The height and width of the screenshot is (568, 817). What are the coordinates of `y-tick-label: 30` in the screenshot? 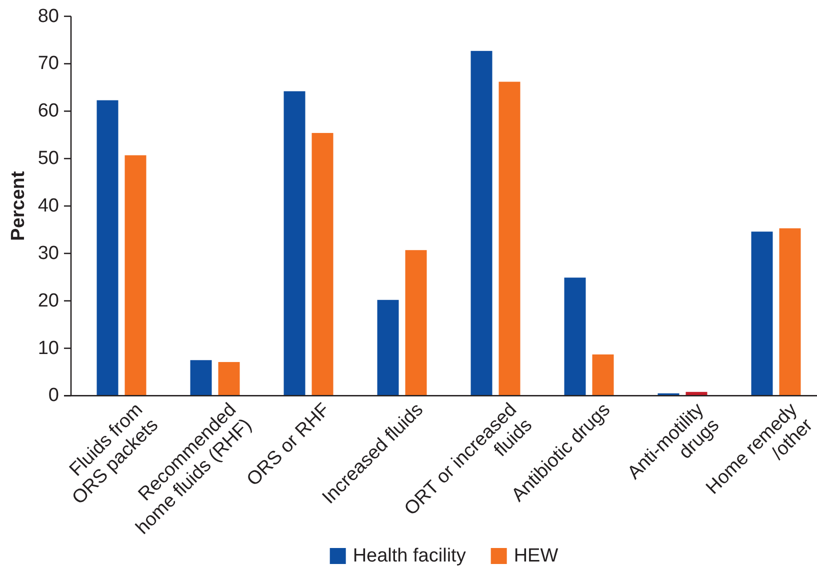 It's located at (48, 253).